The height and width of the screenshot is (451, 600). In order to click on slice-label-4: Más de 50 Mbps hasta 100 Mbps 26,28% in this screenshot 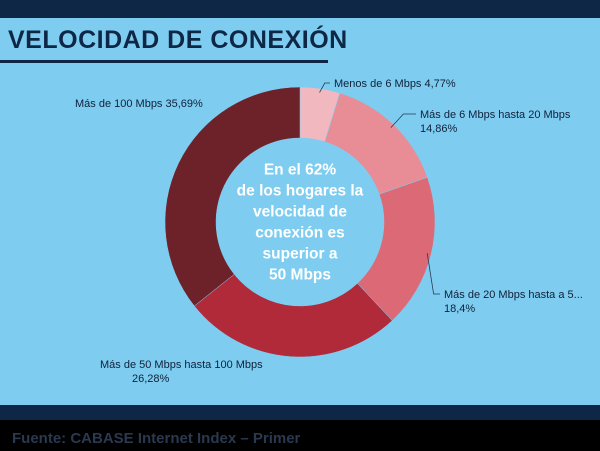, I will do `click(181, 372)`.